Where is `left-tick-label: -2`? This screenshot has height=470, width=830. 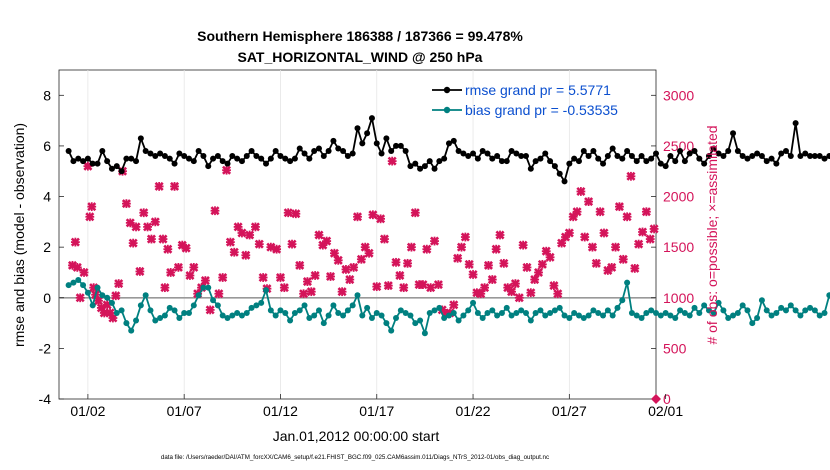
left-tick-label: -2 is located at coordinates (45, 348).